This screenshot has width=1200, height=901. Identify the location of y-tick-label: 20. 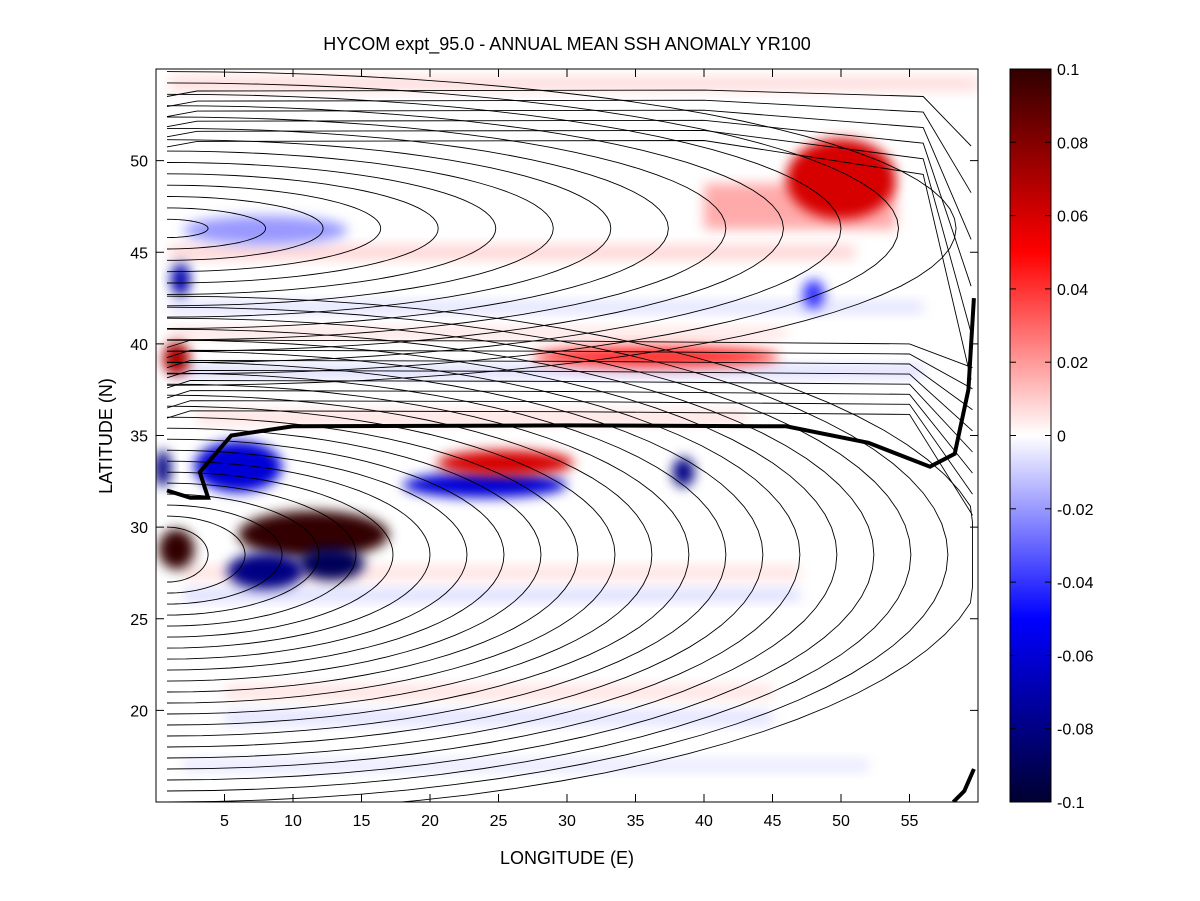
(139, 711).